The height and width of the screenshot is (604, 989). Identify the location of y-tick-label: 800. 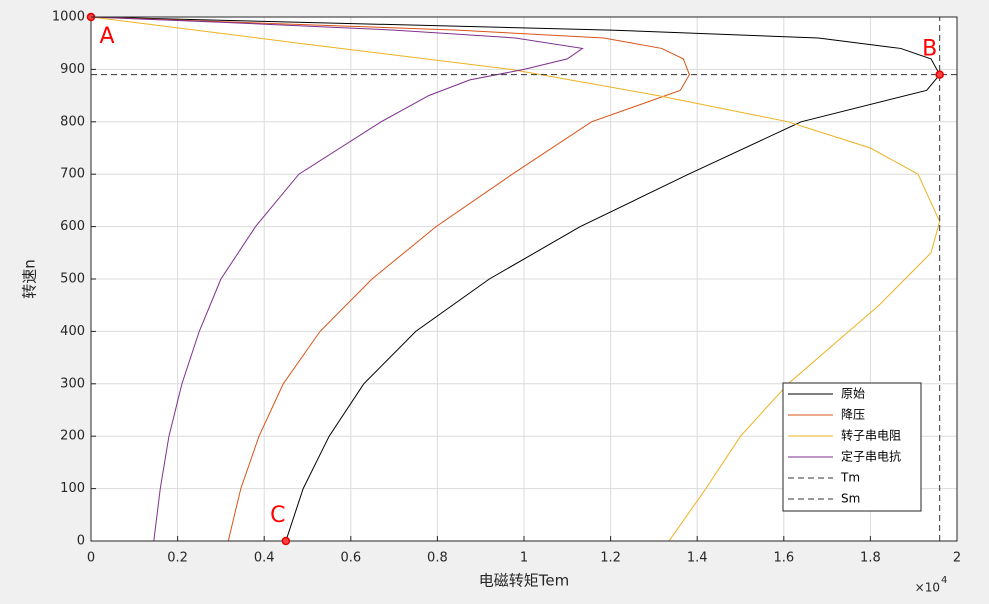
(72, 121).